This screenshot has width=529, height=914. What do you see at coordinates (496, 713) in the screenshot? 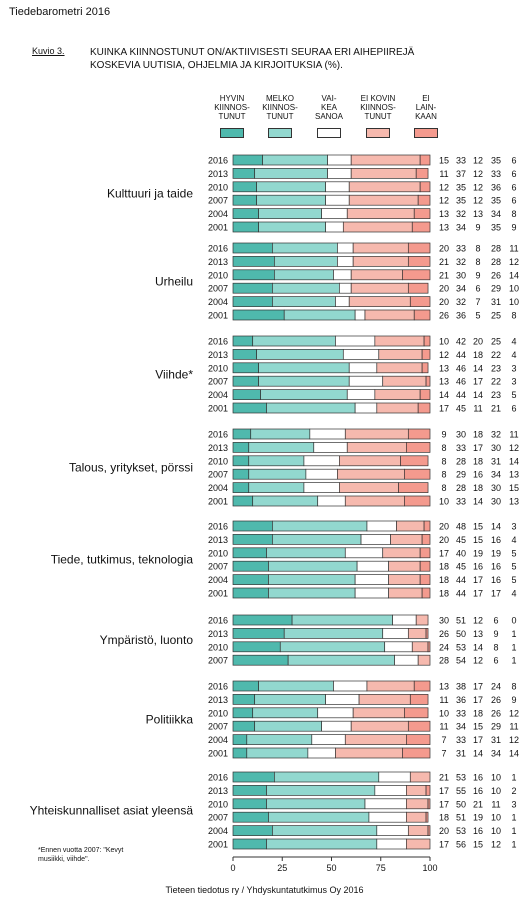
I see `data-label: 26` at bounding box center [496, 713].